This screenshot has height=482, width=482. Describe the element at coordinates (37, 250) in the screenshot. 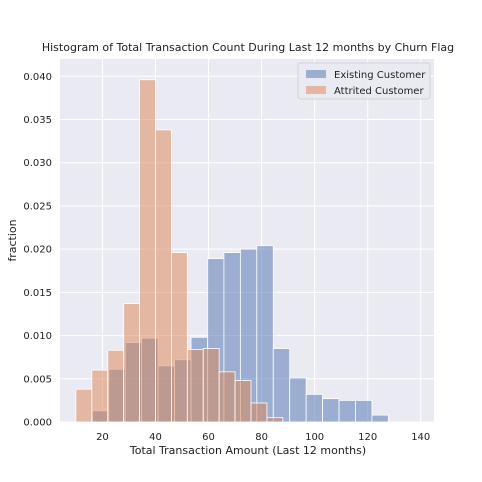

I see `y-tick-label: 0.020` at that location.